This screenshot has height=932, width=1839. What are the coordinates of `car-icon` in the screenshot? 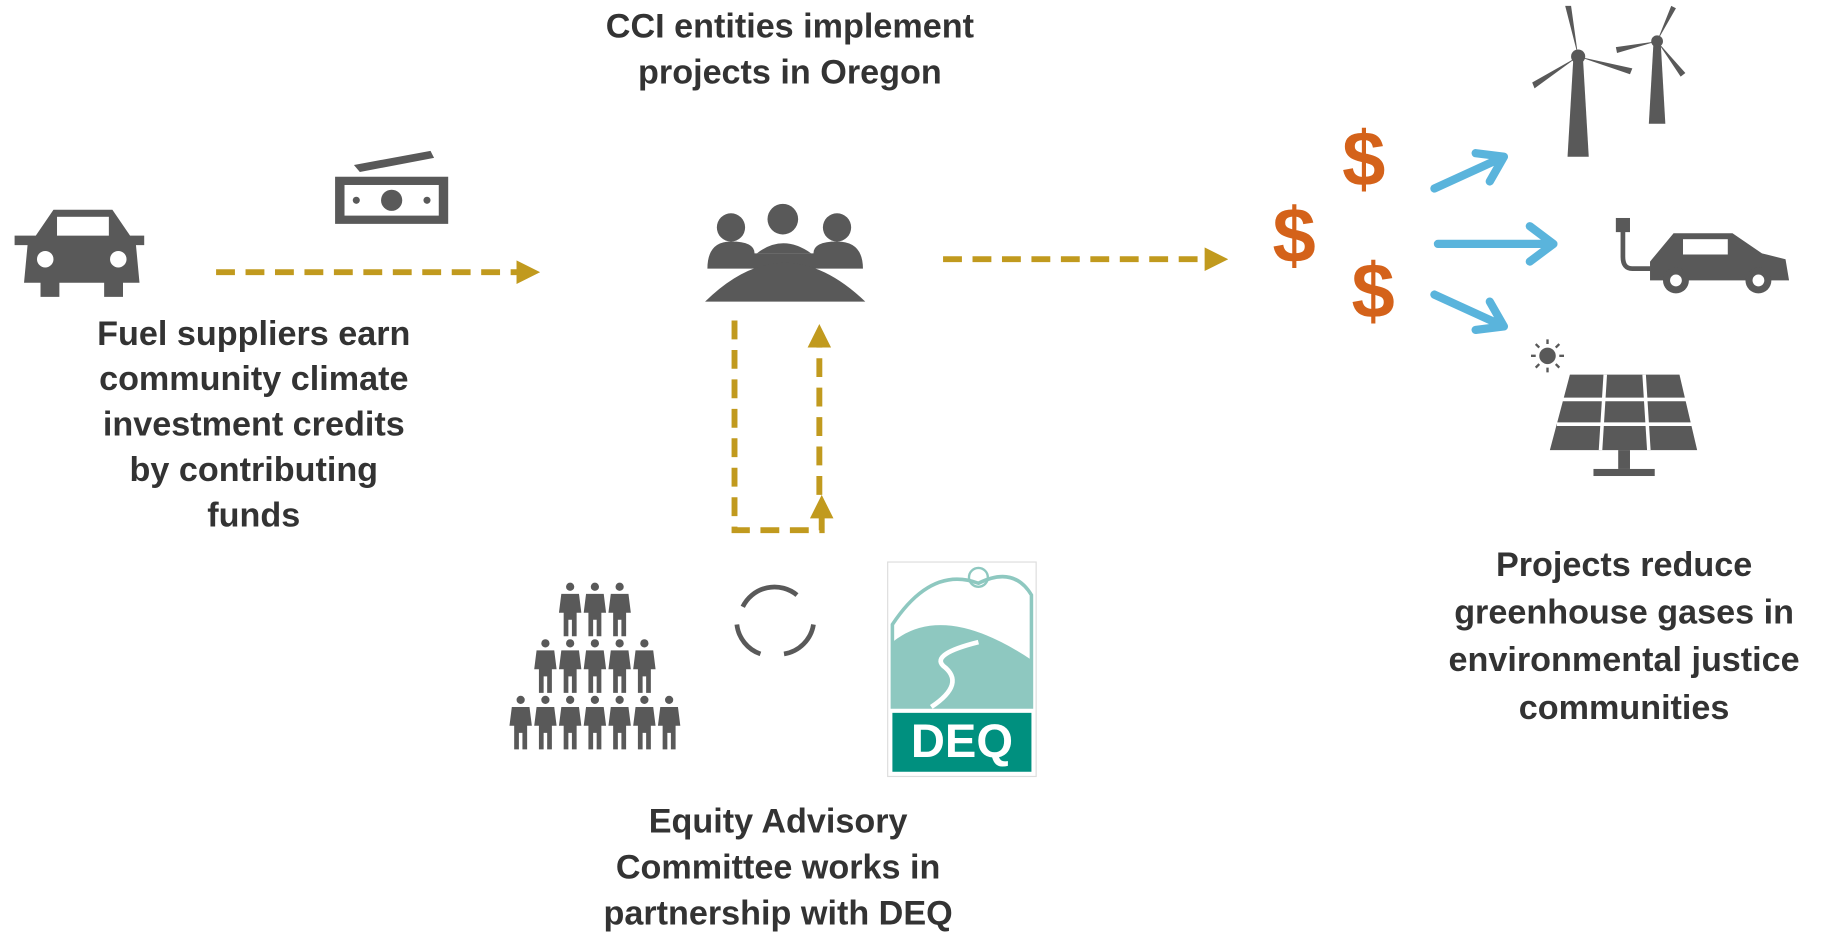 It's located at (79, 253).